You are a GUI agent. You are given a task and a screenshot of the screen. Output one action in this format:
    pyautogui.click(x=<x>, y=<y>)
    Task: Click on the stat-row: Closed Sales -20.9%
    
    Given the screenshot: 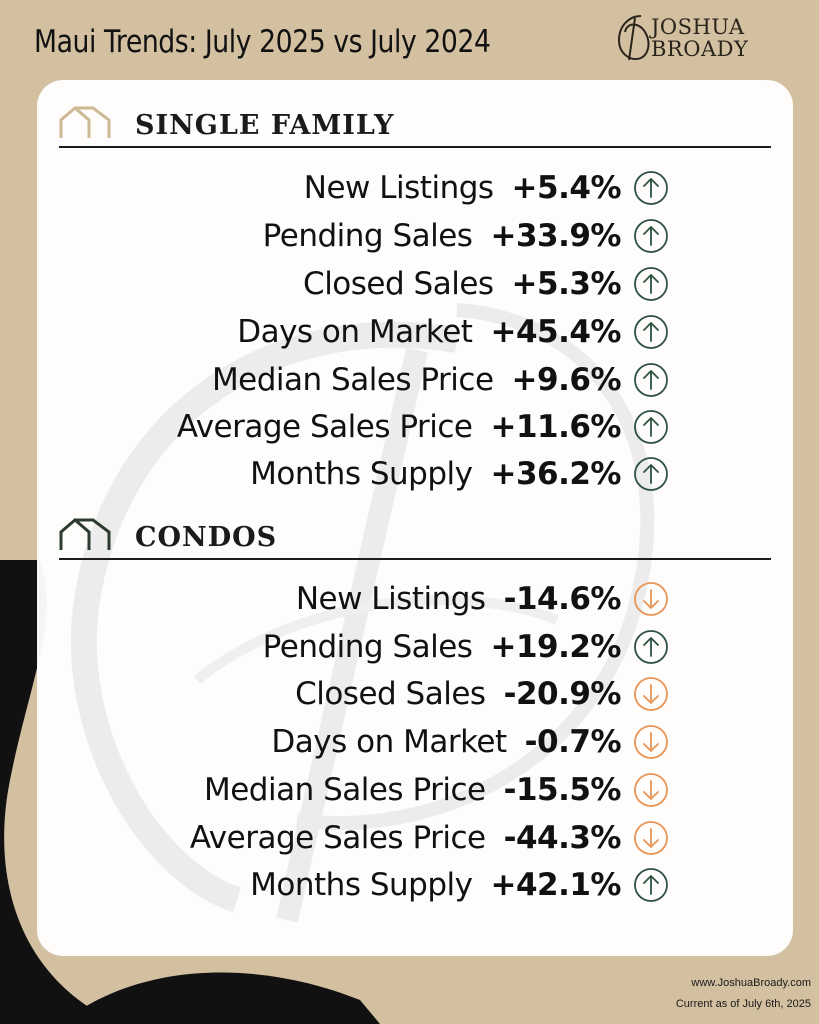 What is the action you would take?
    pyautogui.click(x=329, y=694)
    